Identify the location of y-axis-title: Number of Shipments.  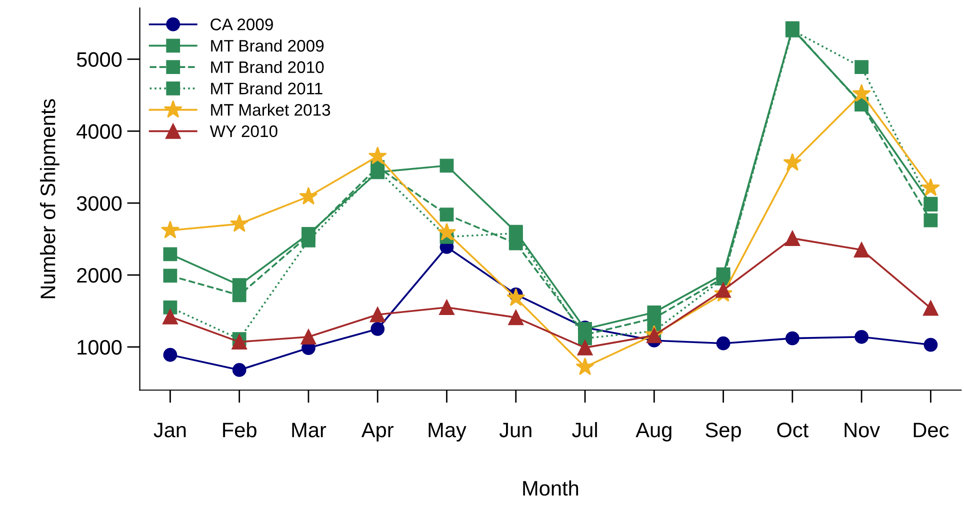
(50, 198).